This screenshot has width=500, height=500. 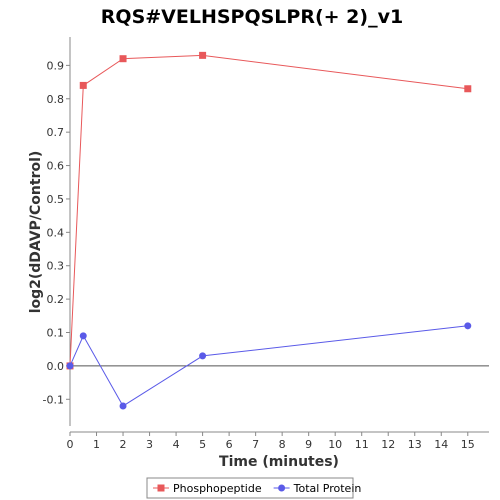 I want to click on x-tick-label: 9, so click(x=308, y=444).